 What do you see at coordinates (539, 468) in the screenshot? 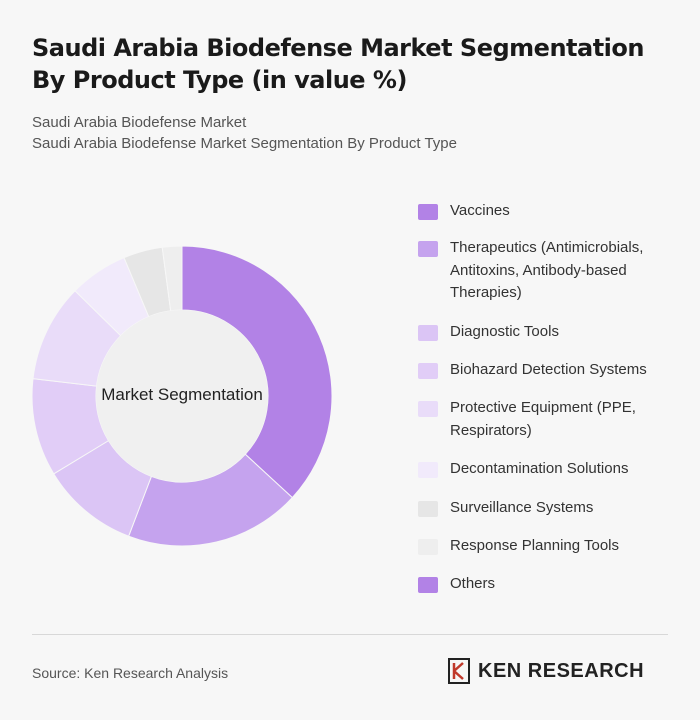
I see `legend-label: Decontamination Solutions` at bounding box center [539, 468].